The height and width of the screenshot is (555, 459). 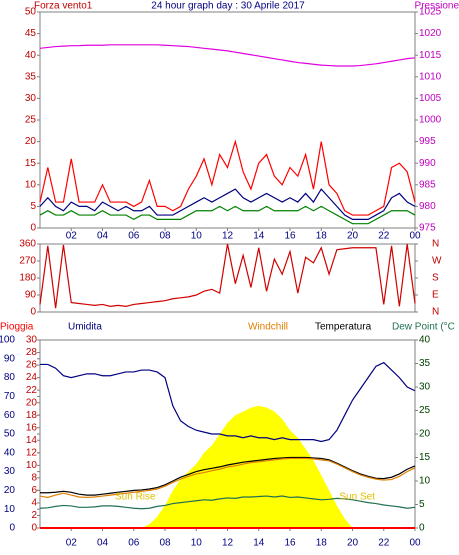 What do you see at coordinates (437, 261) in the screenshot?
I see `y2-tick-label: W` at bounding box center [437, 261].